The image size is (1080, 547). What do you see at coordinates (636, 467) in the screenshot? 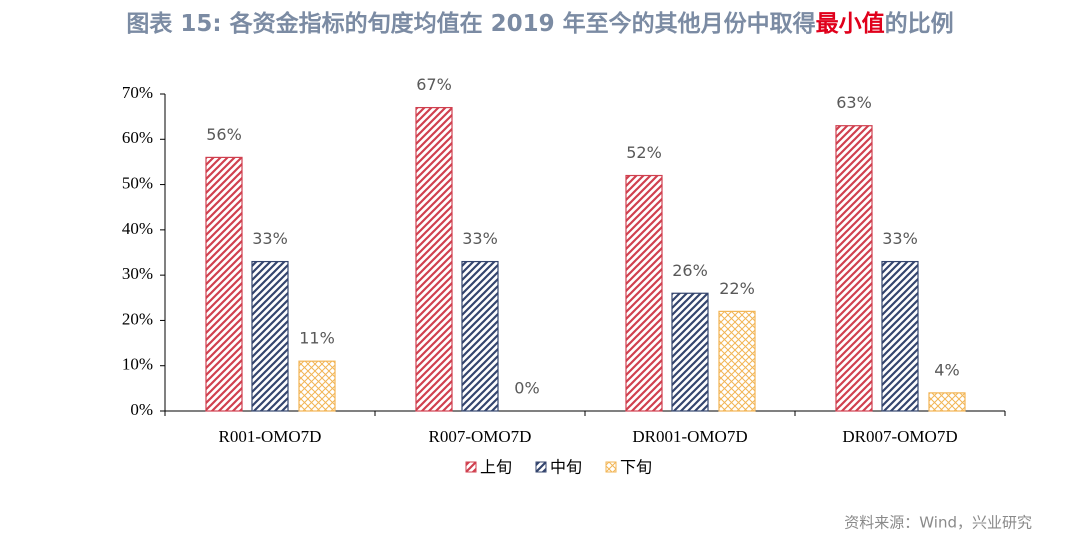
I see `legend-label: 下旬` at bounding box center [636, 467].